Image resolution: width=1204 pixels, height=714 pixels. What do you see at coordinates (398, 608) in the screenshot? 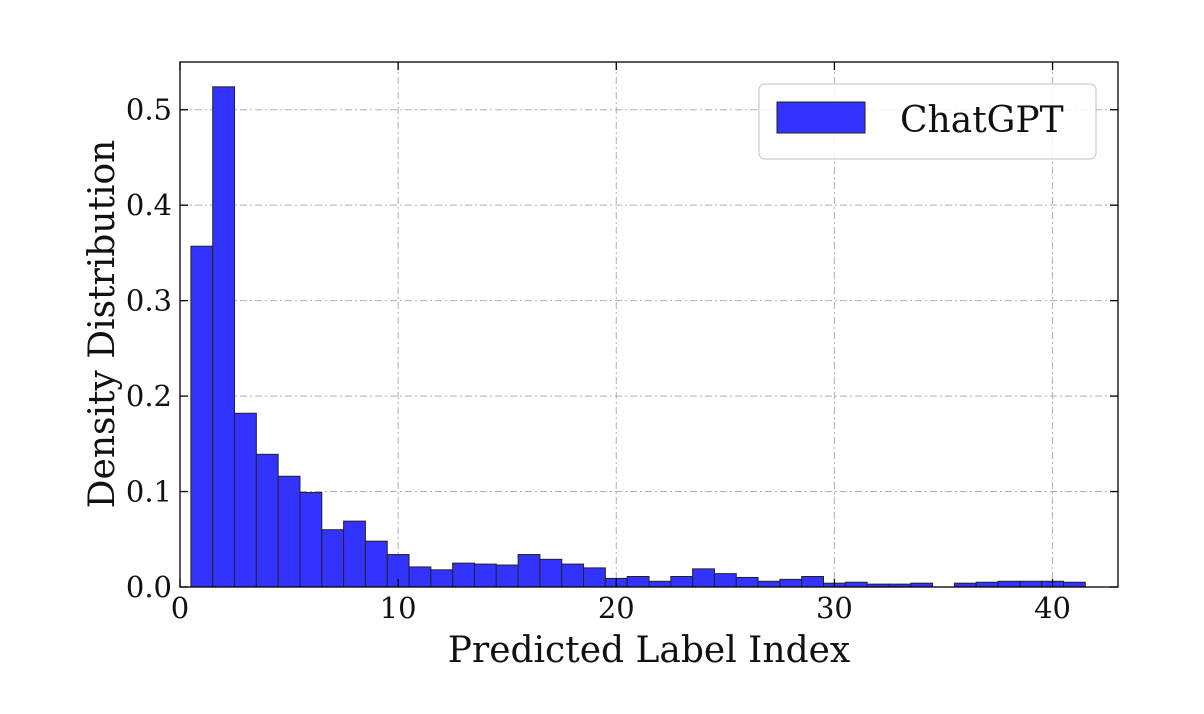
I see `x-tick-label: 10` at bounding box center [398, 608].